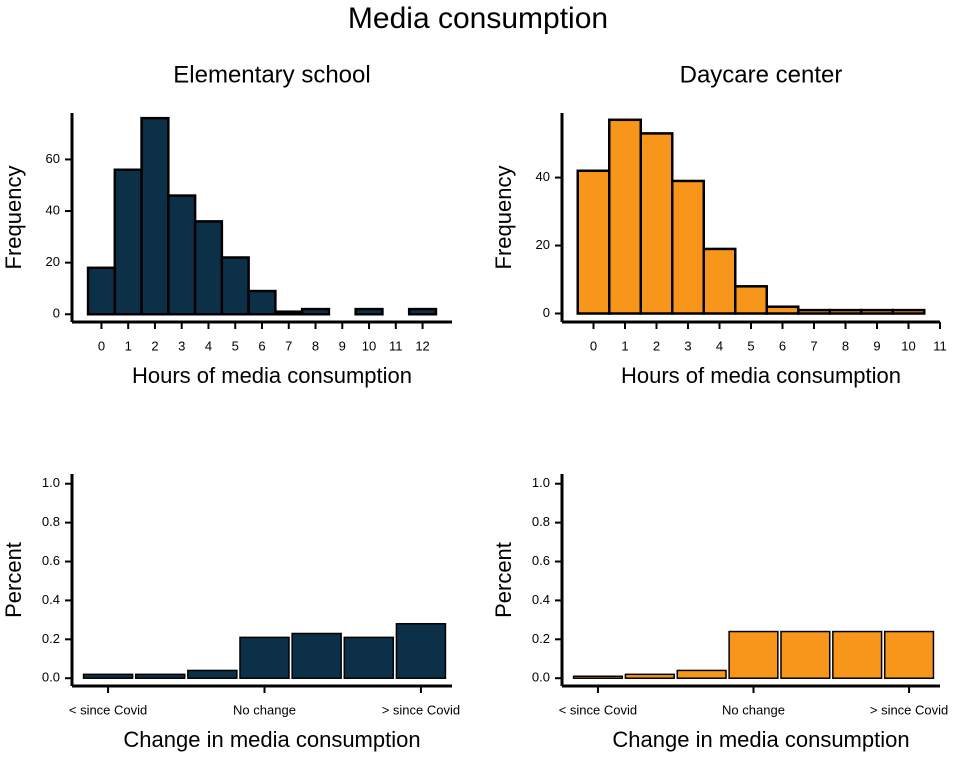 The width and height of the screenshot is (957, 757). What do you see at coordinates (478, 18) in the screenshot?
I see `figure-title: Media consumption` at bounding box center [478, 18].